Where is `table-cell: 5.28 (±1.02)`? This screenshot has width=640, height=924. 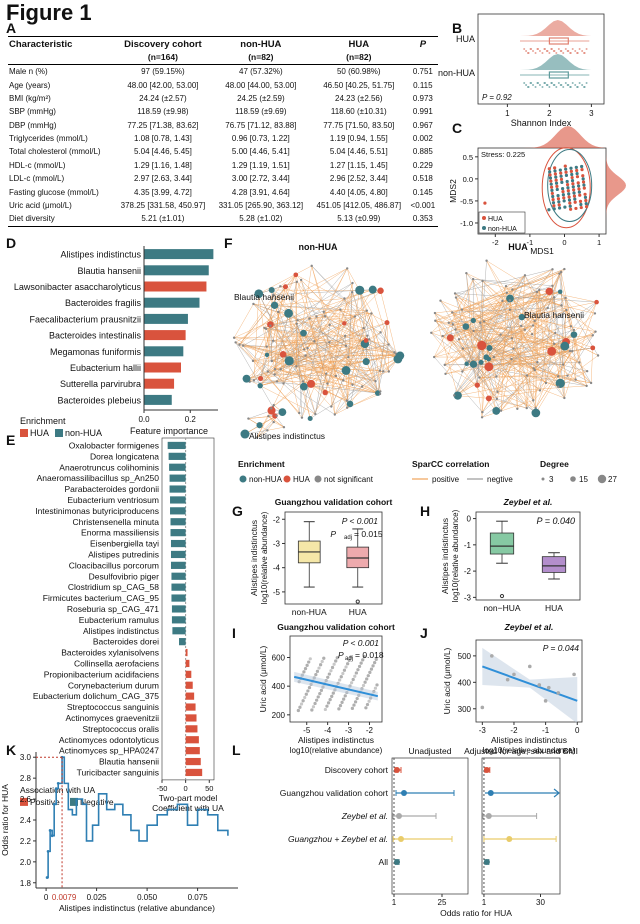
table-cell: 5.28 (±1.02) is located at coordinates (260, 219).